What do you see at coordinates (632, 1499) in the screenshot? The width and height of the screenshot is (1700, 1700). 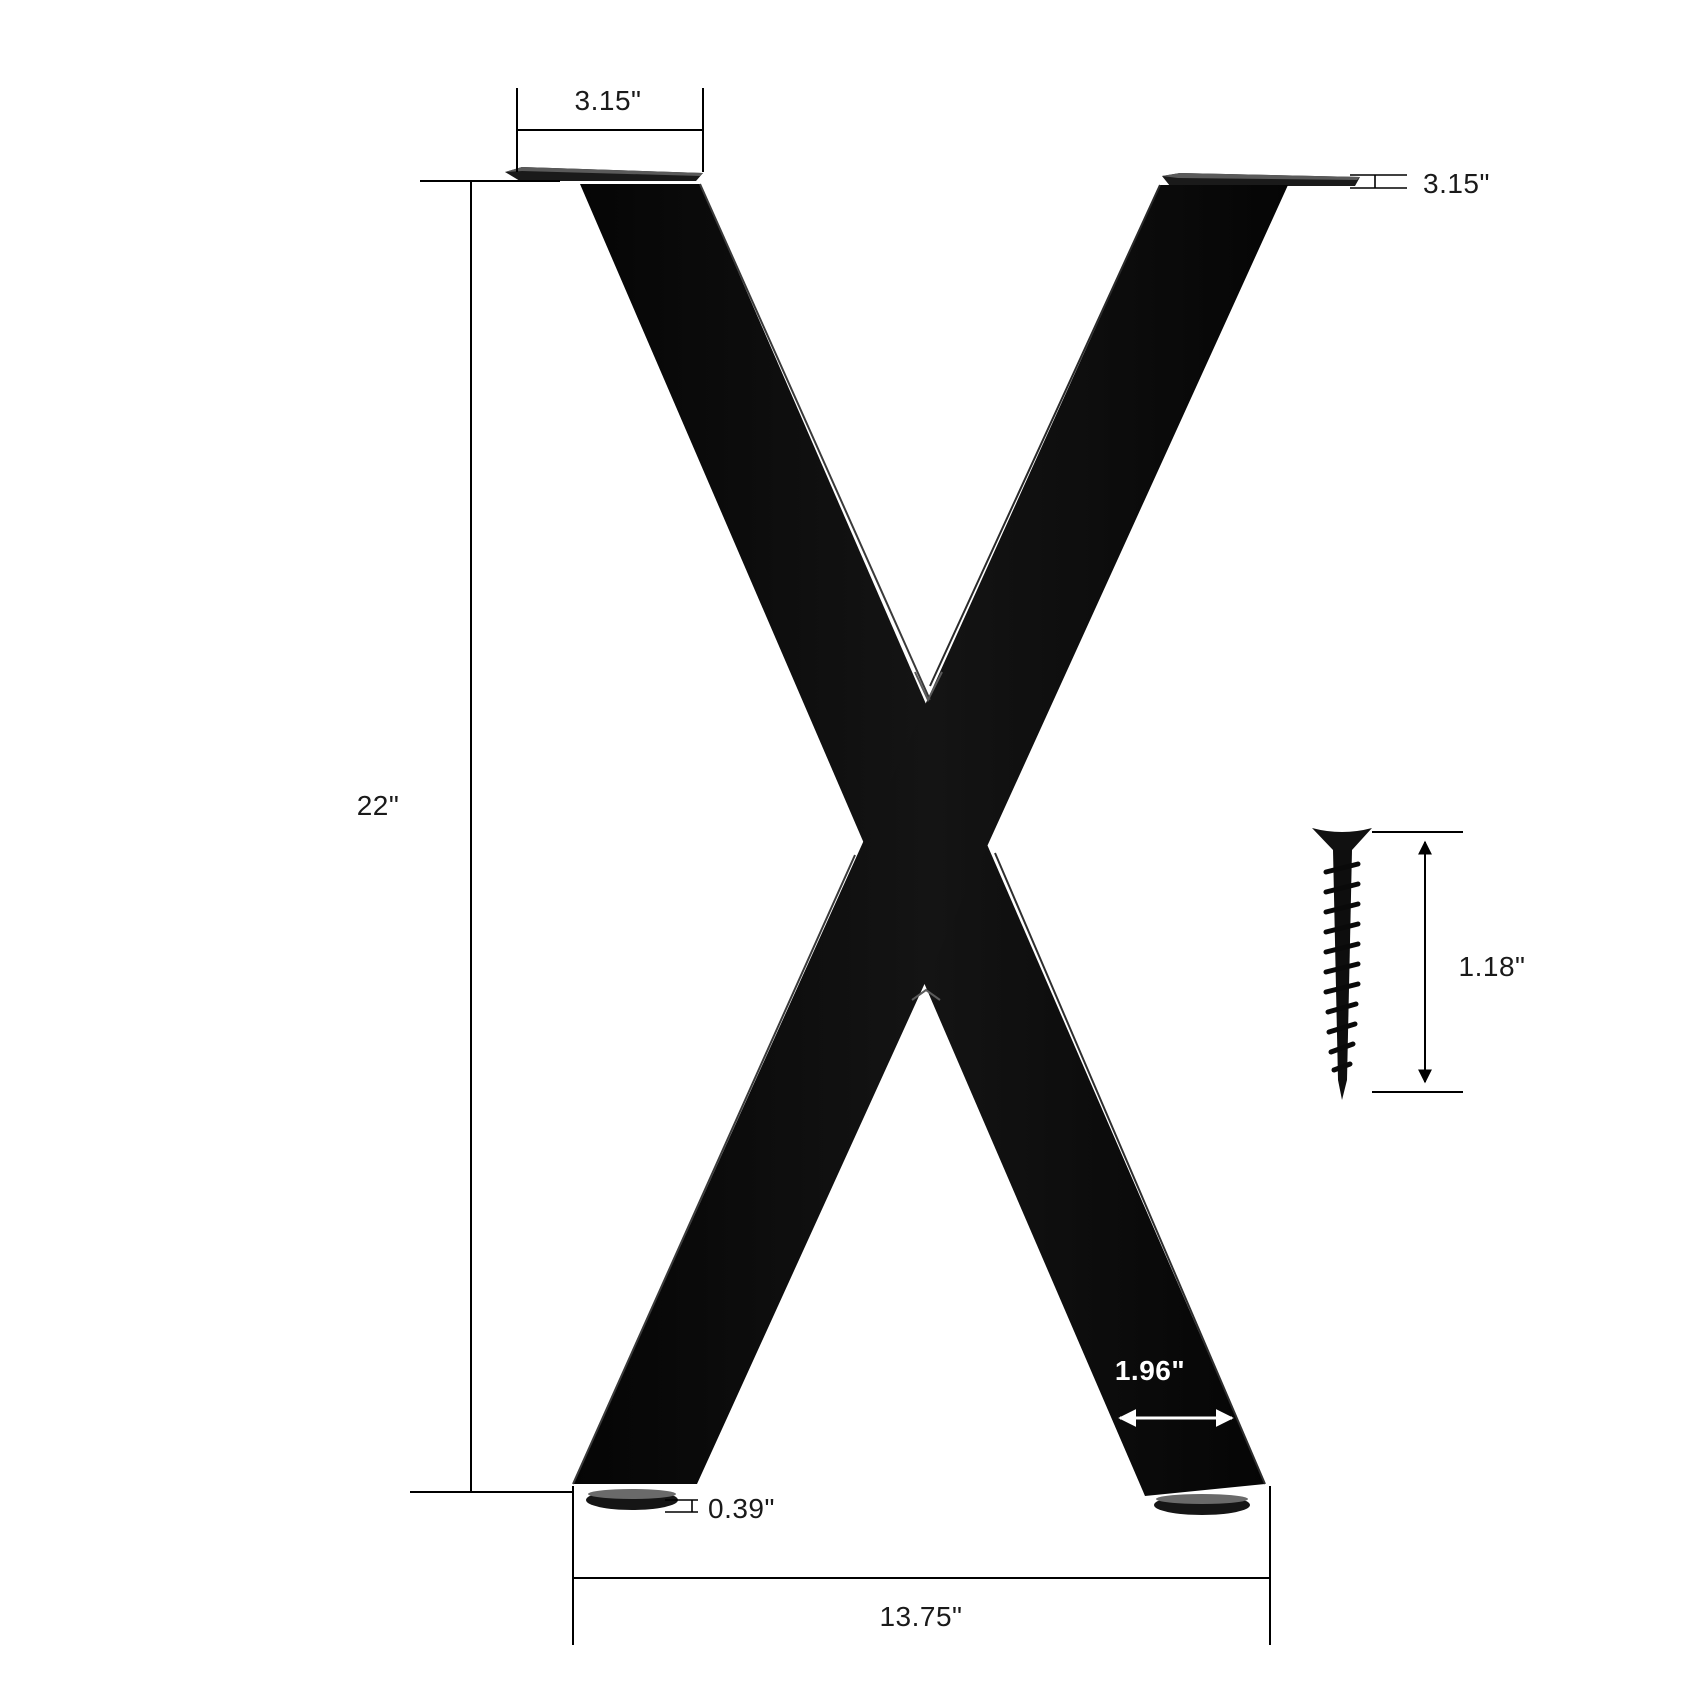 I see `left-foot-pad` at bounding box center [632, 1499].